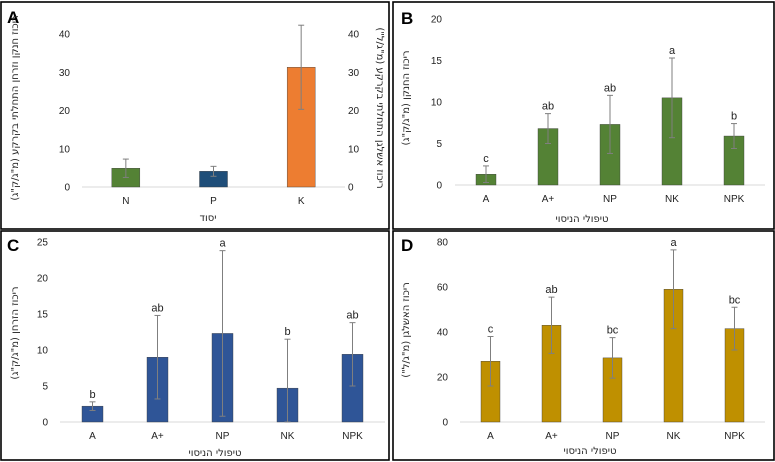  I want to click on panel-d-ytick: 80, so click(443, 243).